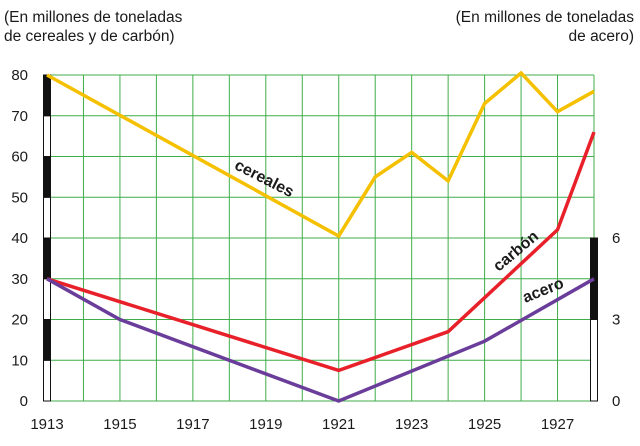  What do you see at coordinates (192, 424) in the screenshot?
I see `x-tick-label: 1917` at bounding box center [192, 424].